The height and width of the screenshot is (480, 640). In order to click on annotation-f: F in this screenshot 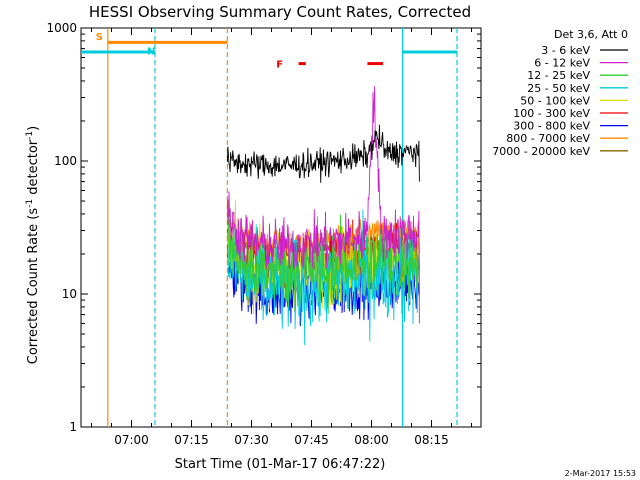, I will do `click(279, 65)`.